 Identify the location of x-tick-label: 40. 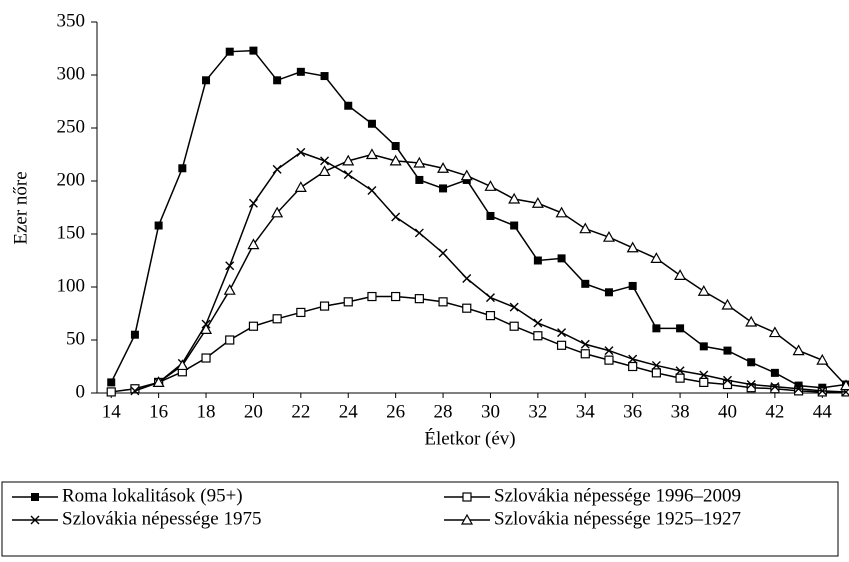
(727, 411).